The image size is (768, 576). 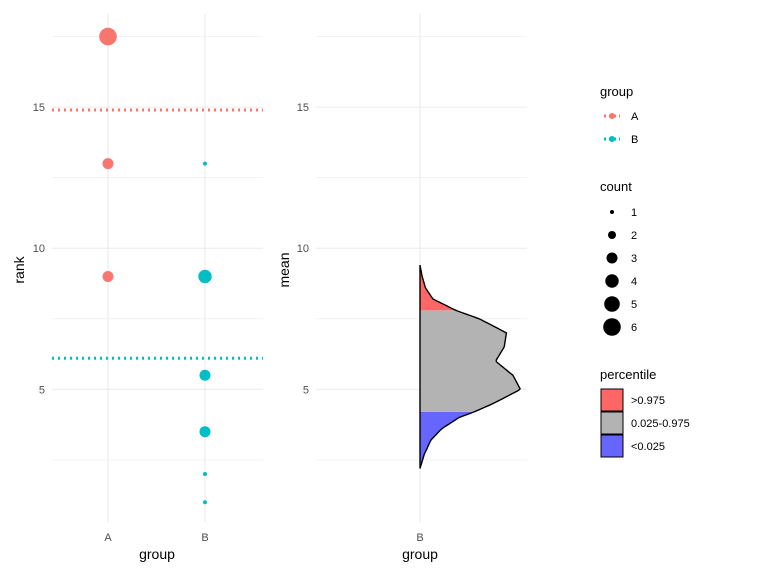 I want to click on right-x-axis-title: group, so click(x=420, y=554).